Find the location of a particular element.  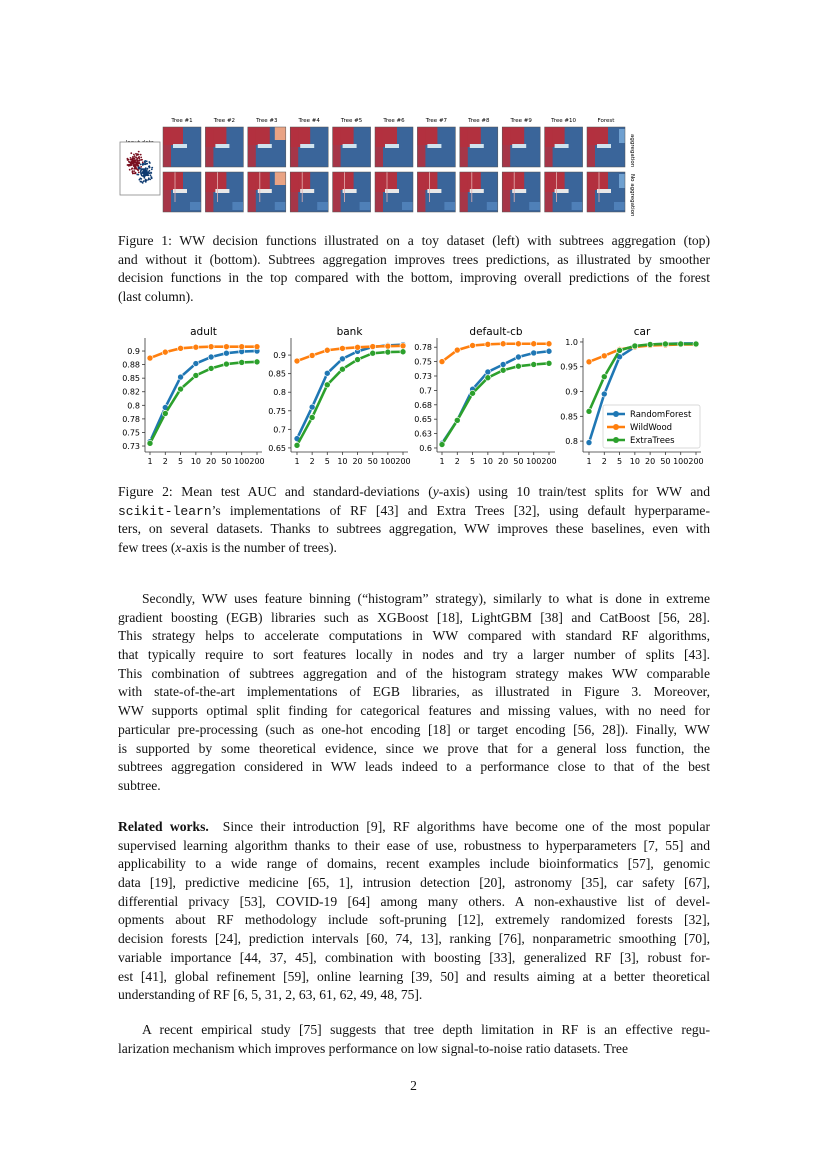

y-tick-label: 0.85 is located at coordinates (131, 378).